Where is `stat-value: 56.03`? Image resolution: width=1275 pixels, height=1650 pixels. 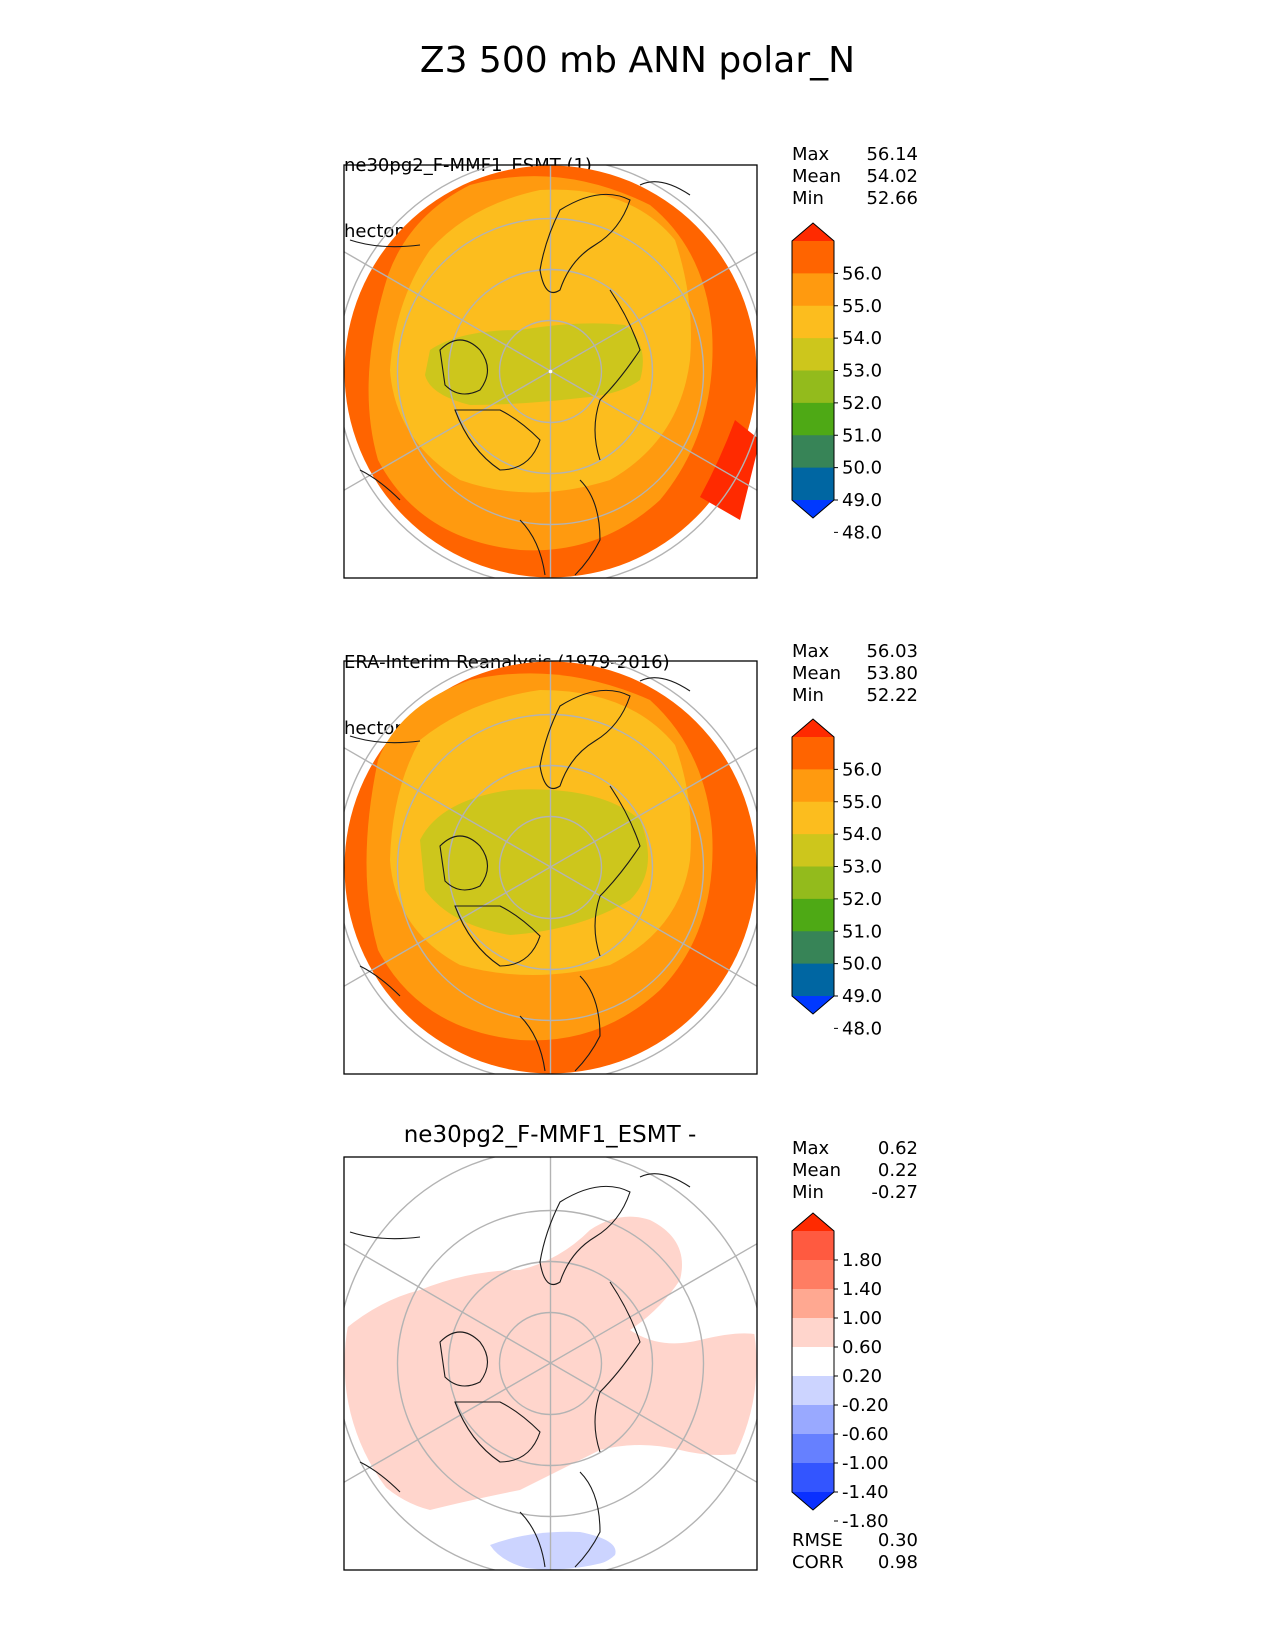 stat-value: 56.03 is located at coordinates (892, 651).